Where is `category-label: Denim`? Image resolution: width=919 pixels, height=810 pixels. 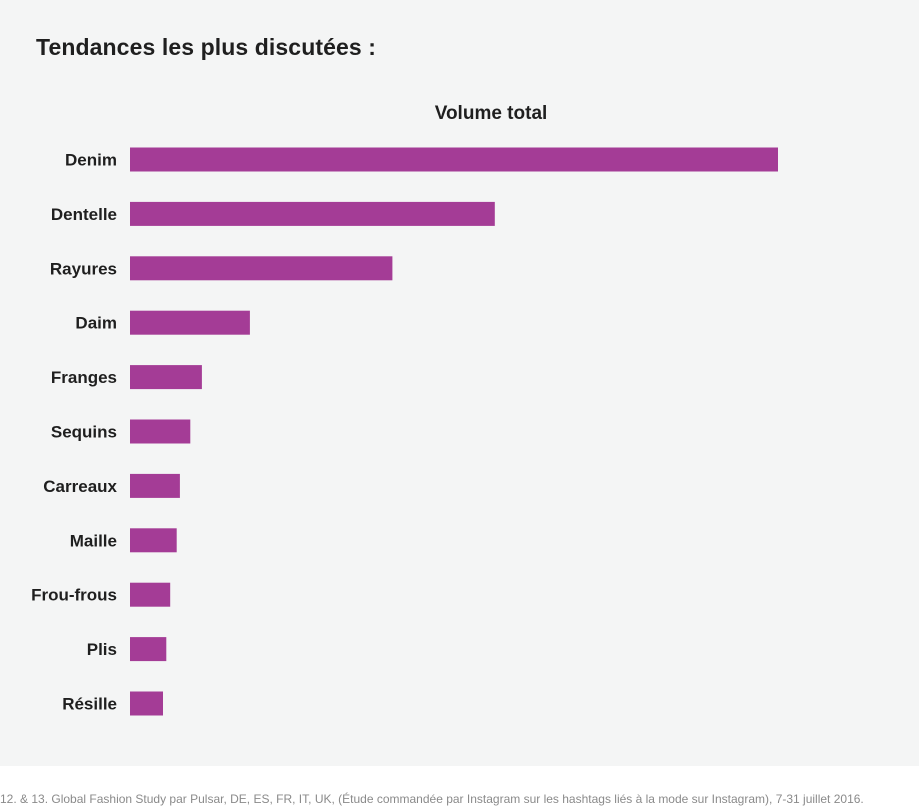
category-label: Denim is located at coordinates (91, 160).